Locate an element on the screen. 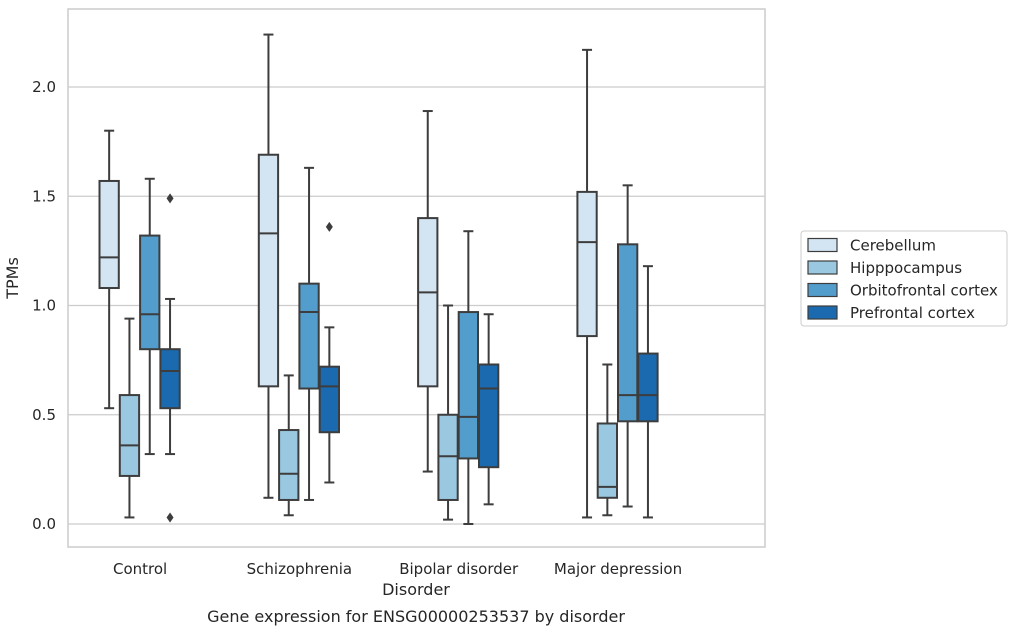 This screenshot has width=1018, height=634. legend-label: Prefrontal cortex is located at coordinates (912, 313).